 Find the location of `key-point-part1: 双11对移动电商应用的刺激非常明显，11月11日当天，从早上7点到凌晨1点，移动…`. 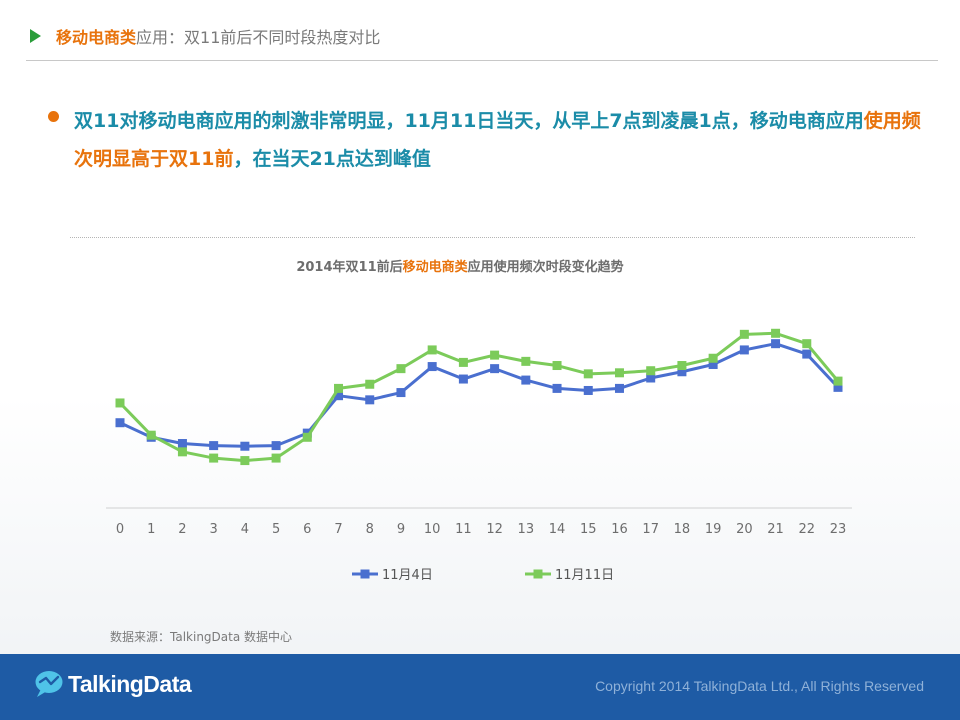

key-point-part1: 双11对移动电商应用的刺激非常明显，11月11日当天，从早上7点到凌晨1点，移动… is located at coordinates (469, 121).